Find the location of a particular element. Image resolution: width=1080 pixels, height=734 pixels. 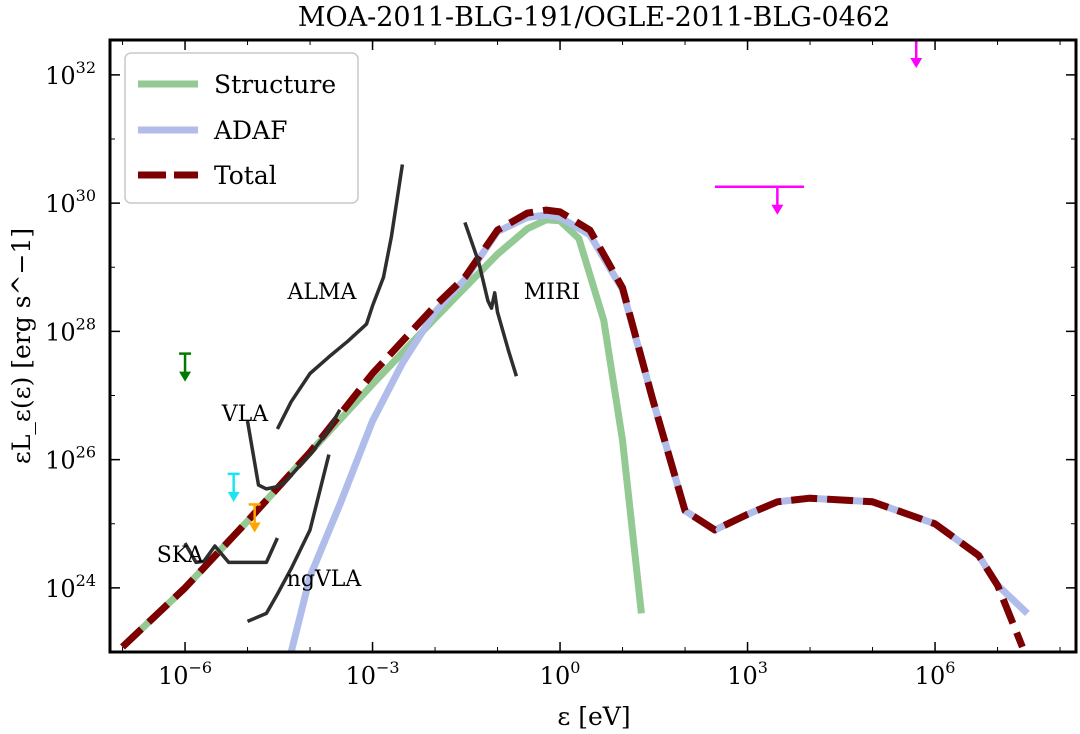

y-tick-label: 1030 is located at coordinates (70, 202).